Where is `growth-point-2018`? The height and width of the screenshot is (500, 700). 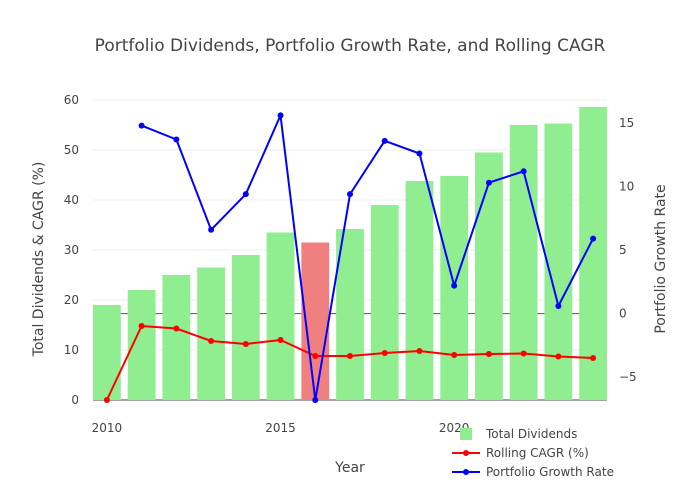
growth-point-2018 is located at coordinates (384, 140).